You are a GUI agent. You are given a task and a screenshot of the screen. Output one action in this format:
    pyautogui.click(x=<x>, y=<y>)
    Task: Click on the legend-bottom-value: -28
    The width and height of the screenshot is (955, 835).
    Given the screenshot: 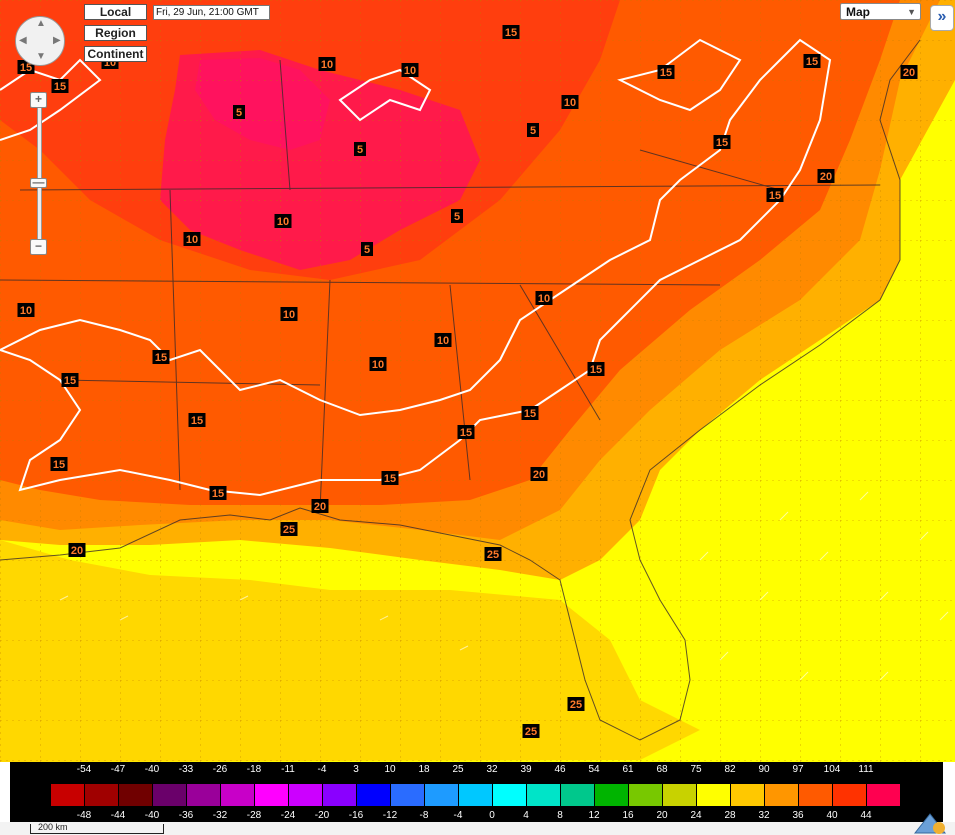 What is the action you would take?
    pyautogui.click(x=254, y=815)
    